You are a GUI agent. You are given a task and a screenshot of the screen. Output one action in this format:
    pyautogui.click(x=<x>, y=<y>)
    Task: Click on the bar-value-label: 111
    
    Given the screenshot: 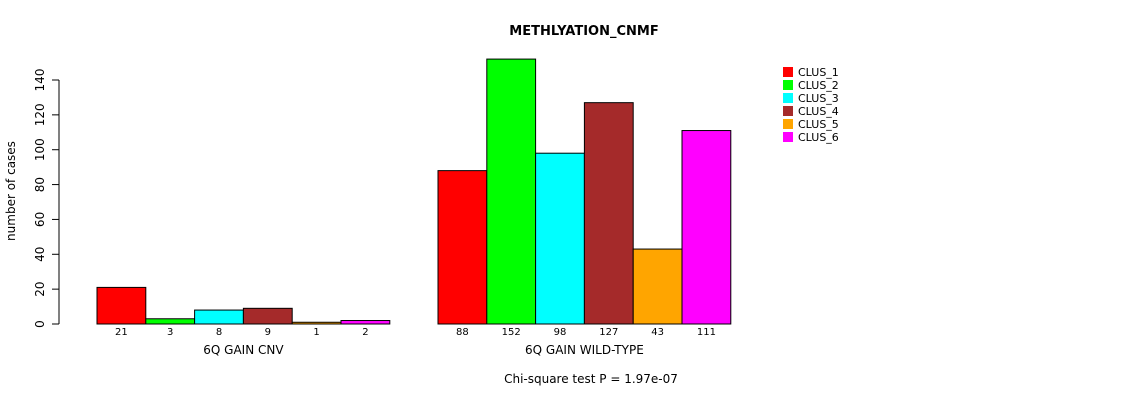 What is the action you would take?
    pyautogui.click(x=706, y=332)
    